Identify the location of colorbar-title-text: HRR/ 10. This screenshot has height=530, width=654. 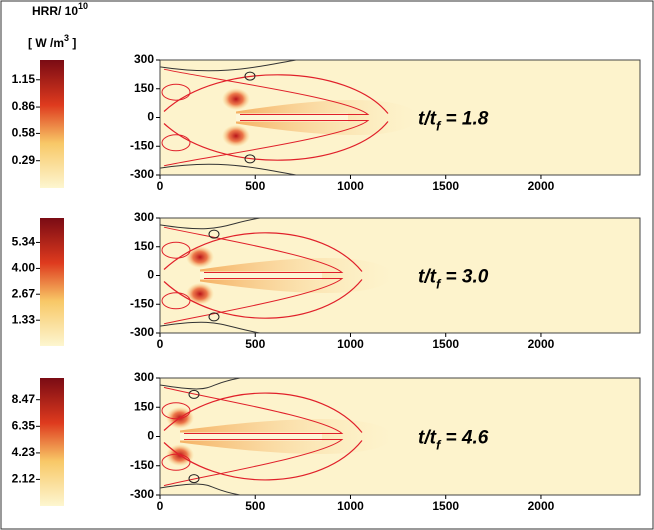
(55, 11).